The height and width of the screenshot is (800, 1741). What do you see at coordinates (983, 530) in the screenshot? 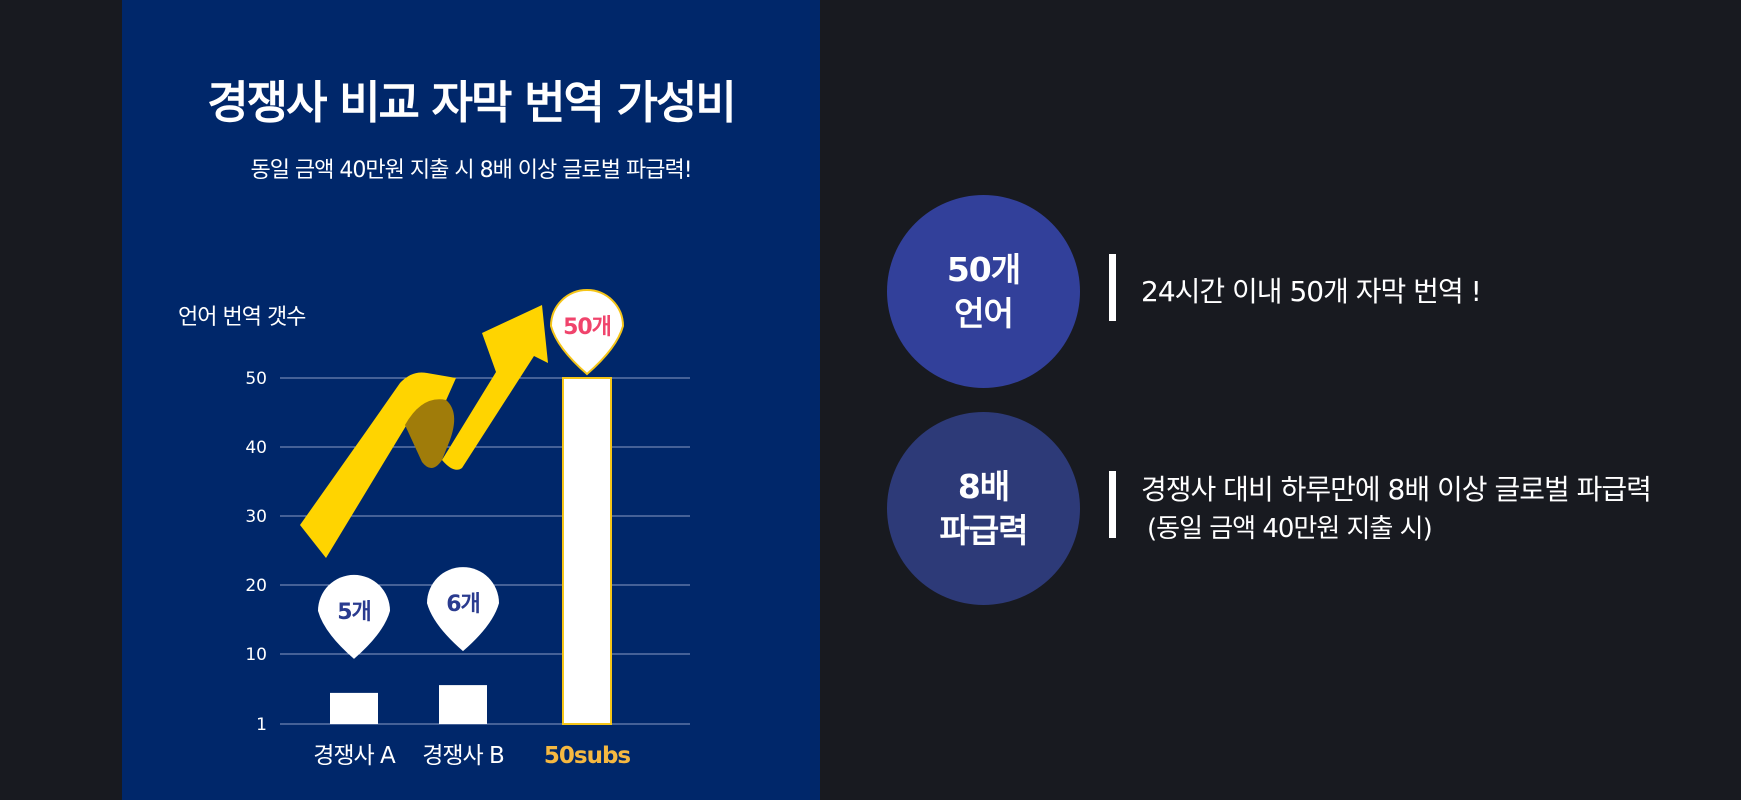
I see `stat-label: 파급력` at bounding box center [983, 530].